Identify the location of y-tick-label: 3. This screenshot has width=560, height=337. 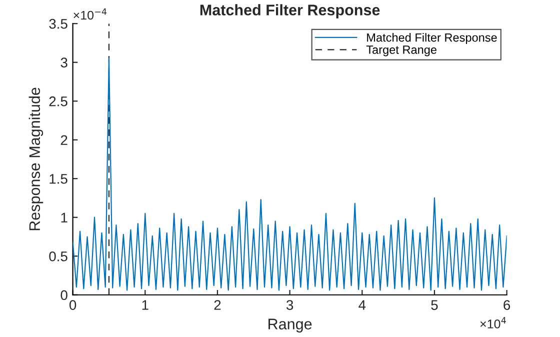
(64, 63).